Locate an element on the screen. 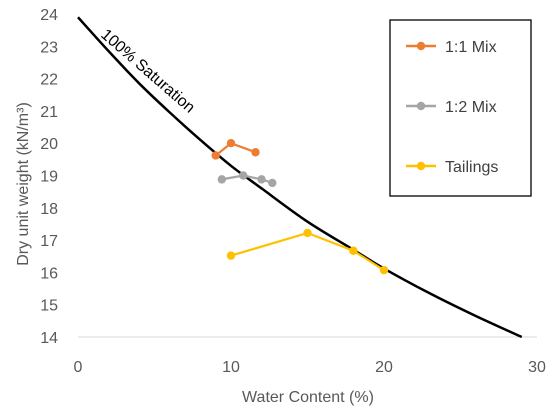 This screenshot has width=550, height=415. legend-label: 1:1 Mix is located at coordinates (471, 47).